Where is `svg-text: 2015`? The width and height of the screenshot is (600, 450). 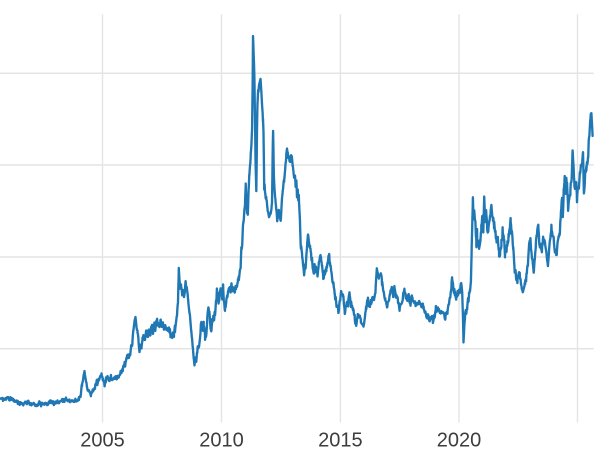 svg-text: 2015 is located at coordinates (340, 440).